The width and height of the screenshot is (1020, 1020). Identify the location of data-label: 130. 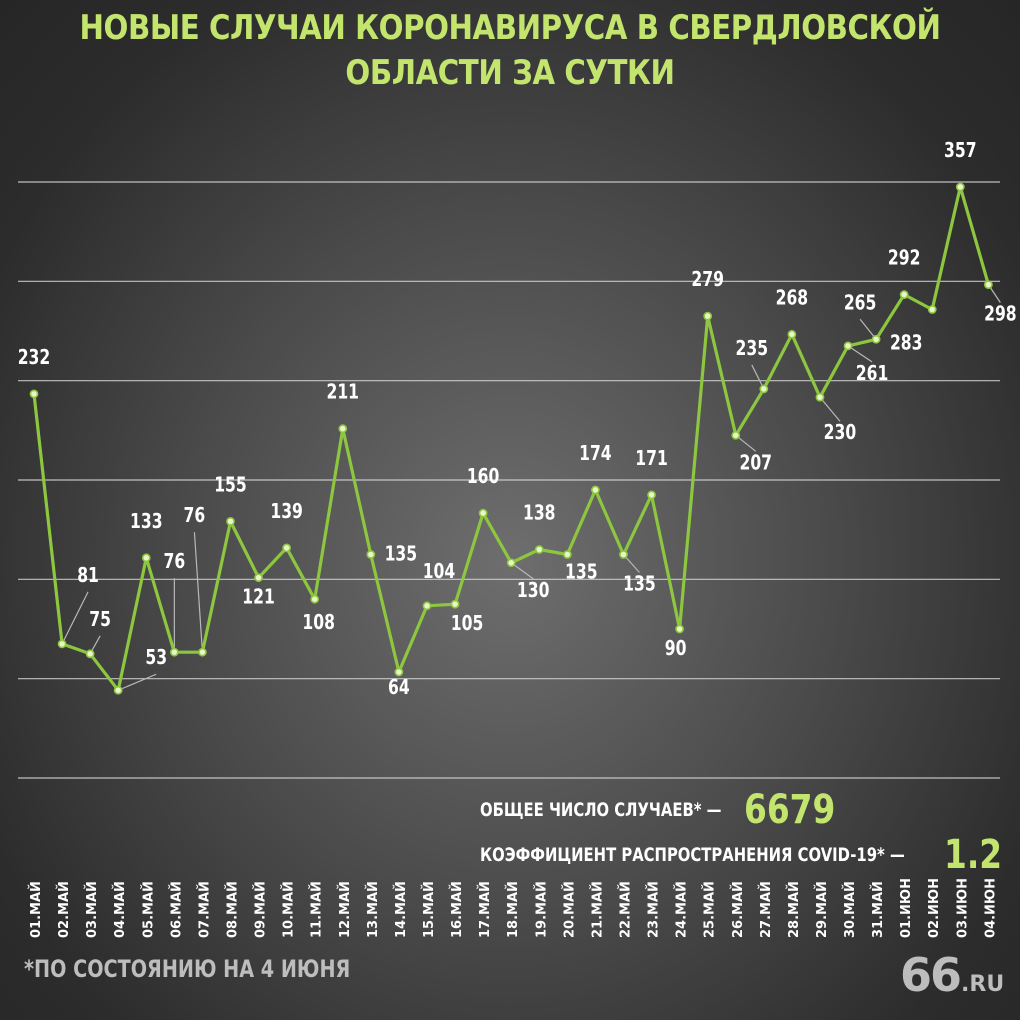
(533, 590).